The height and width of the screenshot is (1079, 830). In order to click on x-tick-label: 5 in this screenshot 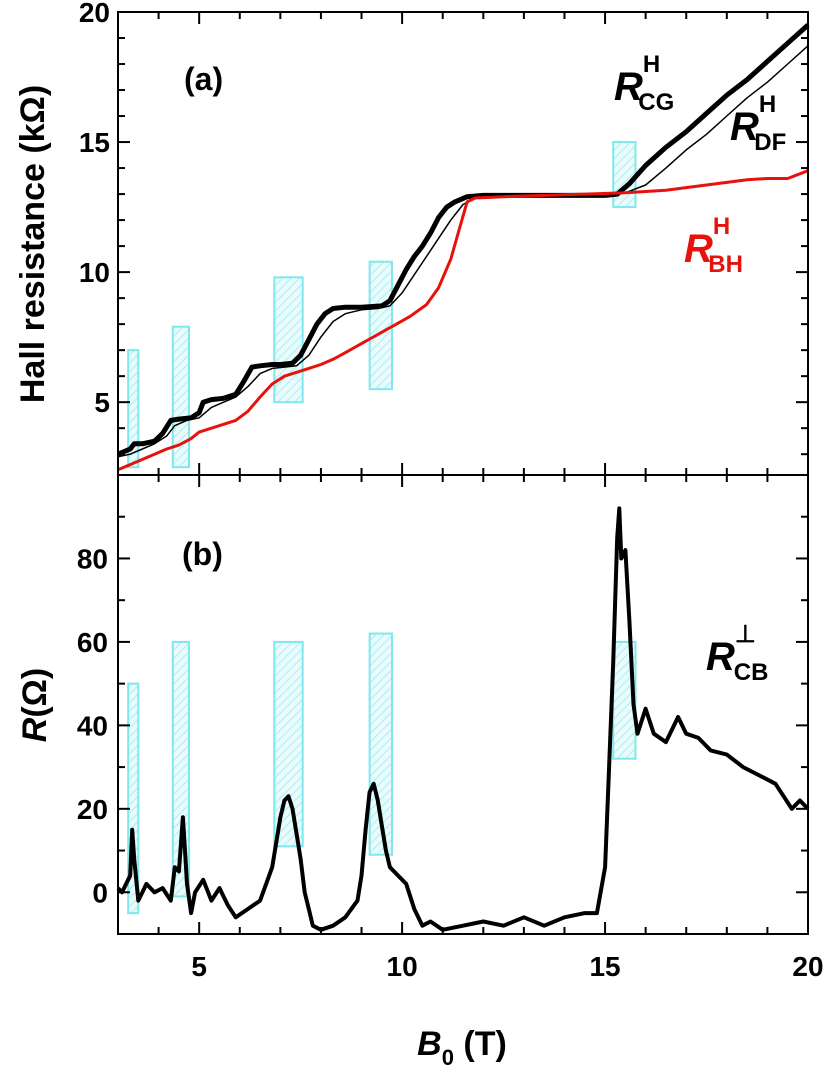, I will do `click(199, 966)`.